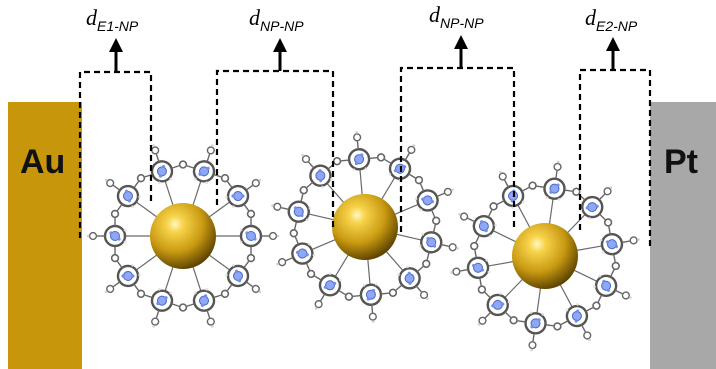 The width and height of the screenshot is (716, 369). Describe the element at coordinates (42, 162) in the screenshot. I see `left-electrode-label: Au` at that location.